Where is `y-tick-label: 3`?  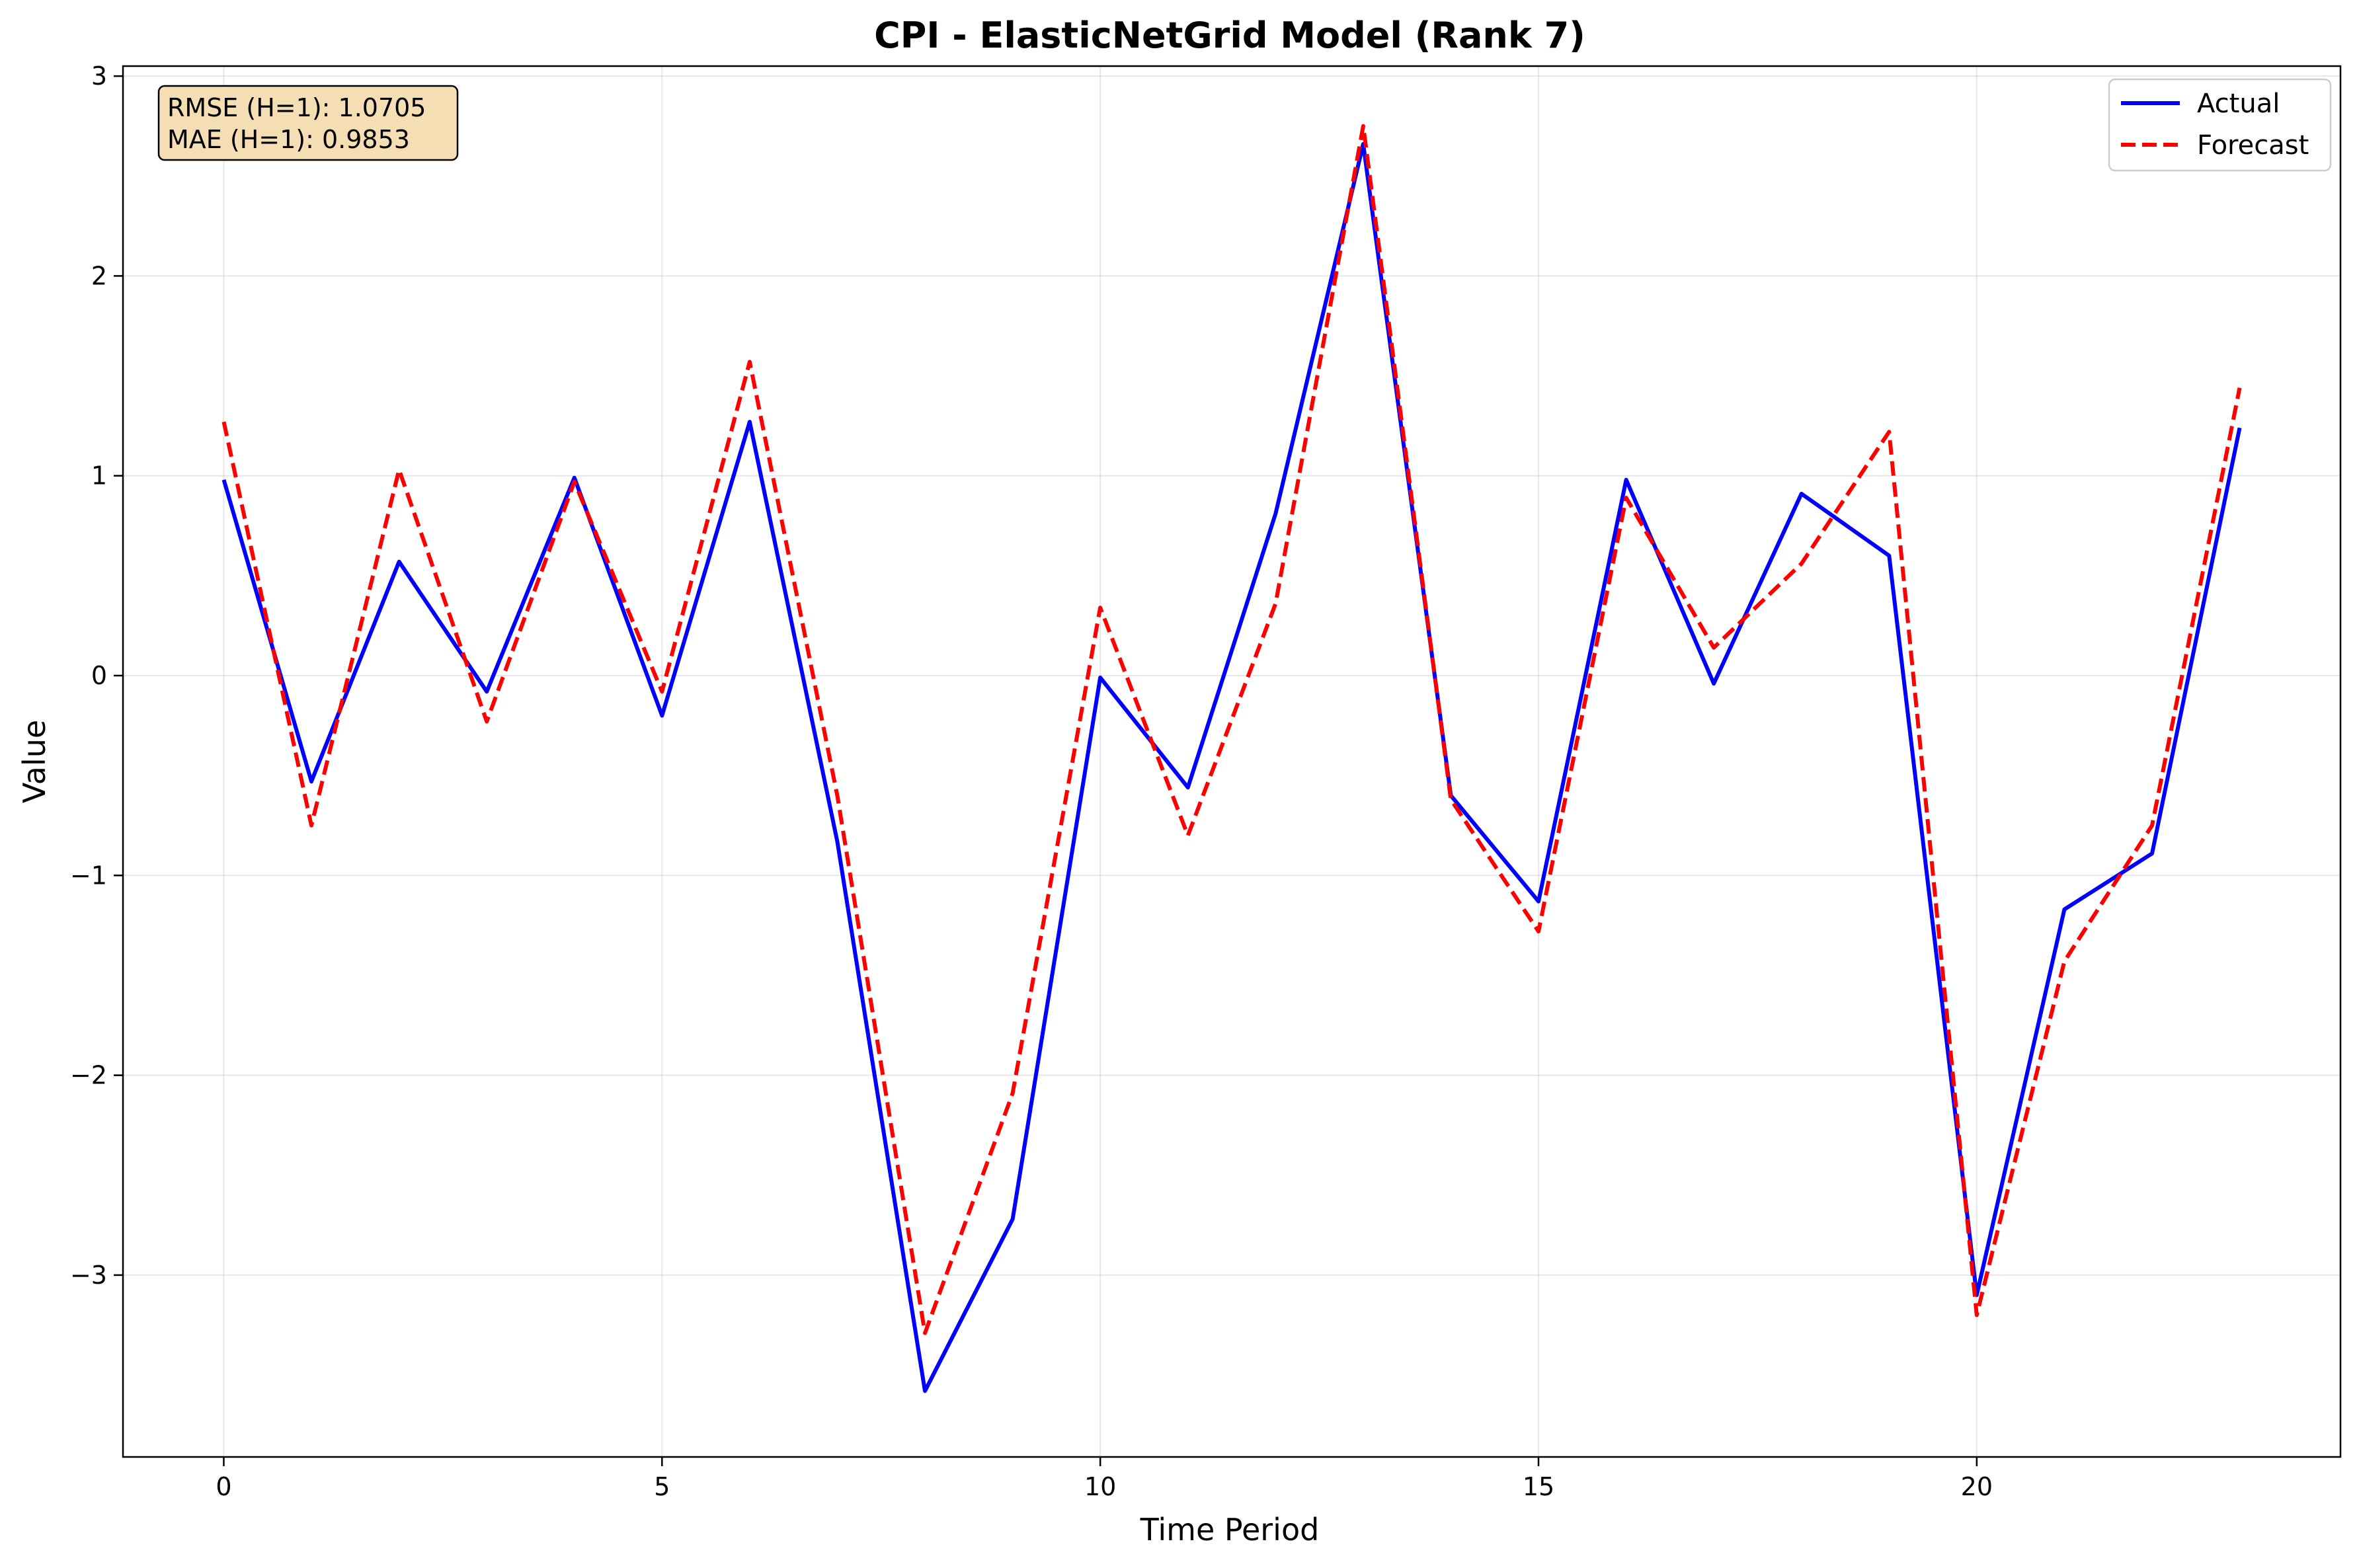 y-tick-label: 3 is located at coordinates (99, 76).